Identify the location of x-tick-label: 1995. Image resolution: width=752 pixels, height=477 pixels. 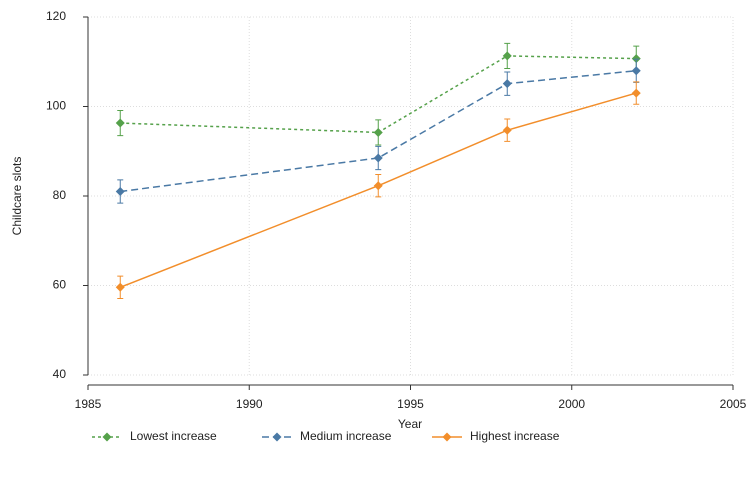
(410, 404).